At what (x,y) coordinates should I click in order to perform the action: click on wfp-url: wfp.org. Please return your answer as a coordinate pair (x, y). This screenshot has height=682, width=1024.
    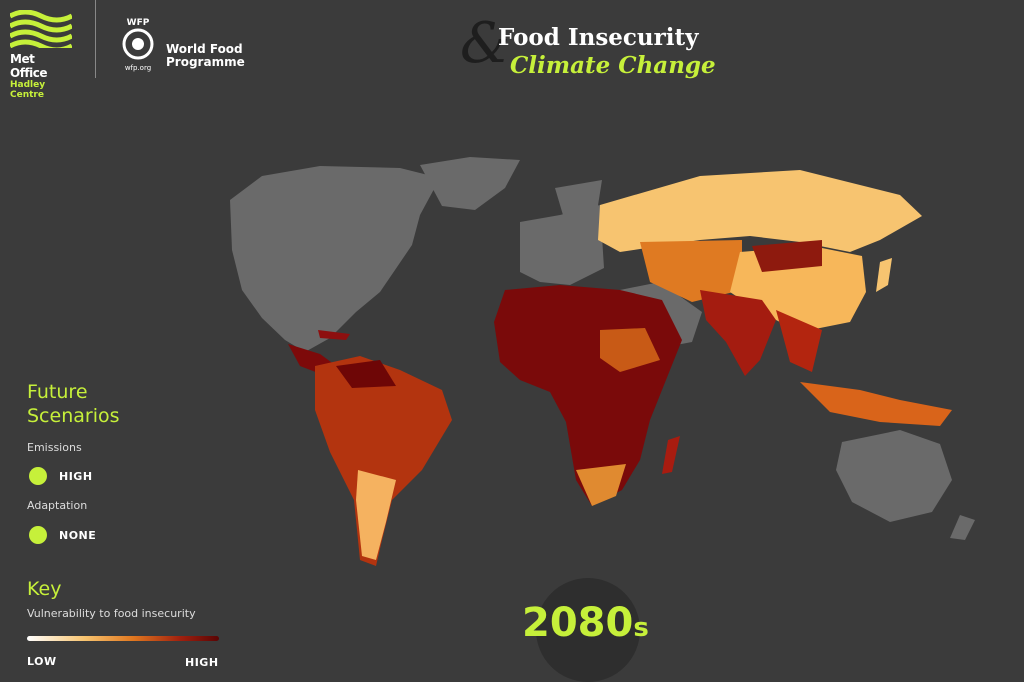
    Looking at the image, I should click on (138, 68).